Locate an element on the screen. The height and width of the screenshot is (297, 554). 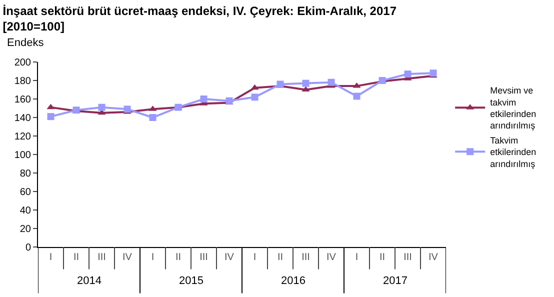
text: 2016 is located at coordinates (293, 281).